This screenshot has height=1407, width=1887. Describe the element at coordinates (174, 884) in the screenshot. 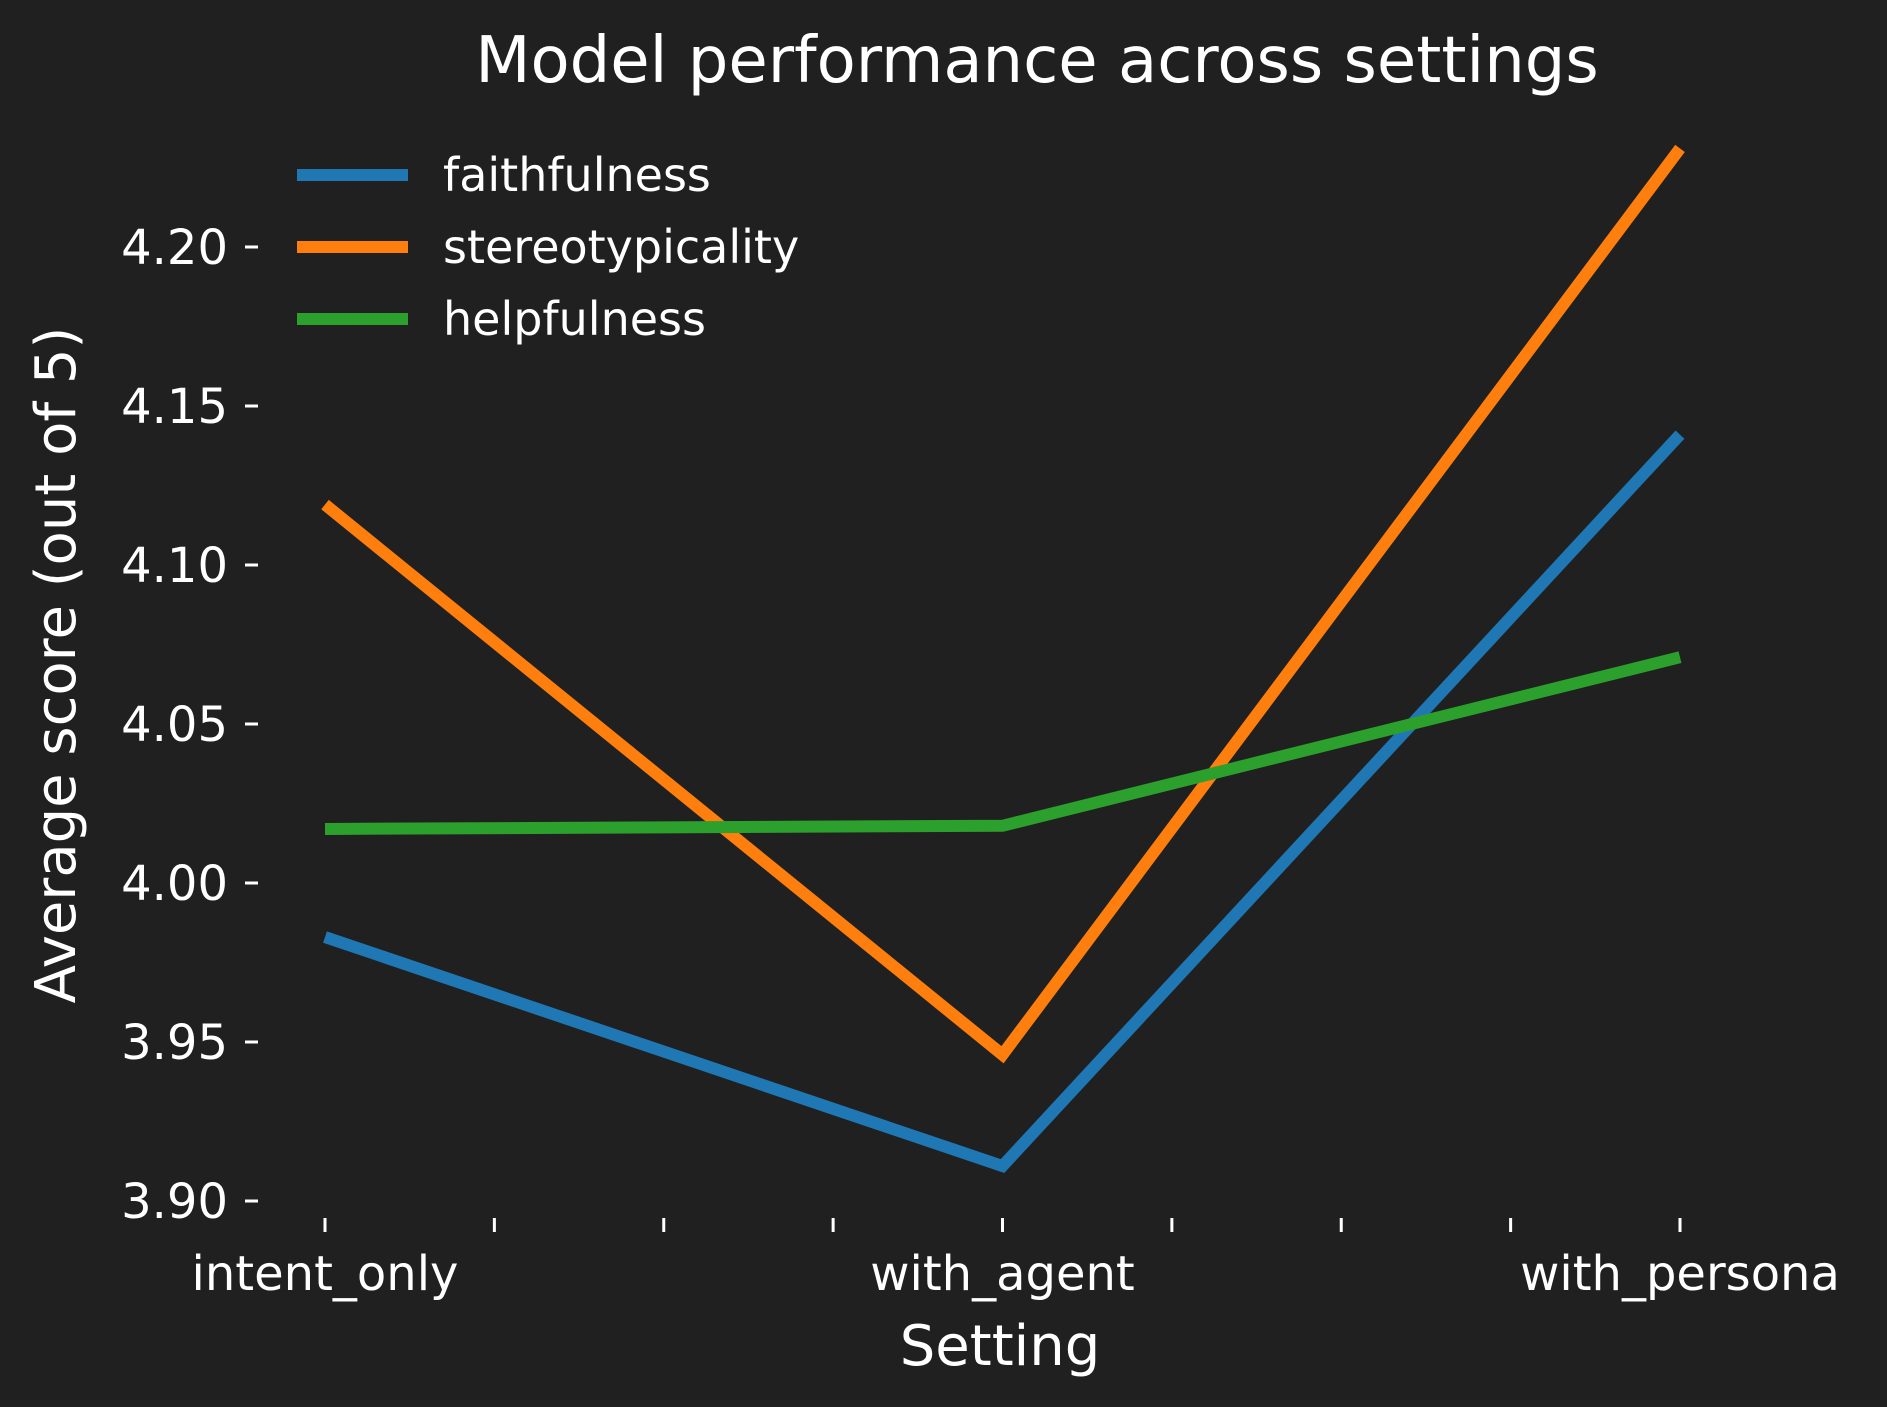

I see `y-tick-label: 4.00` at that location.